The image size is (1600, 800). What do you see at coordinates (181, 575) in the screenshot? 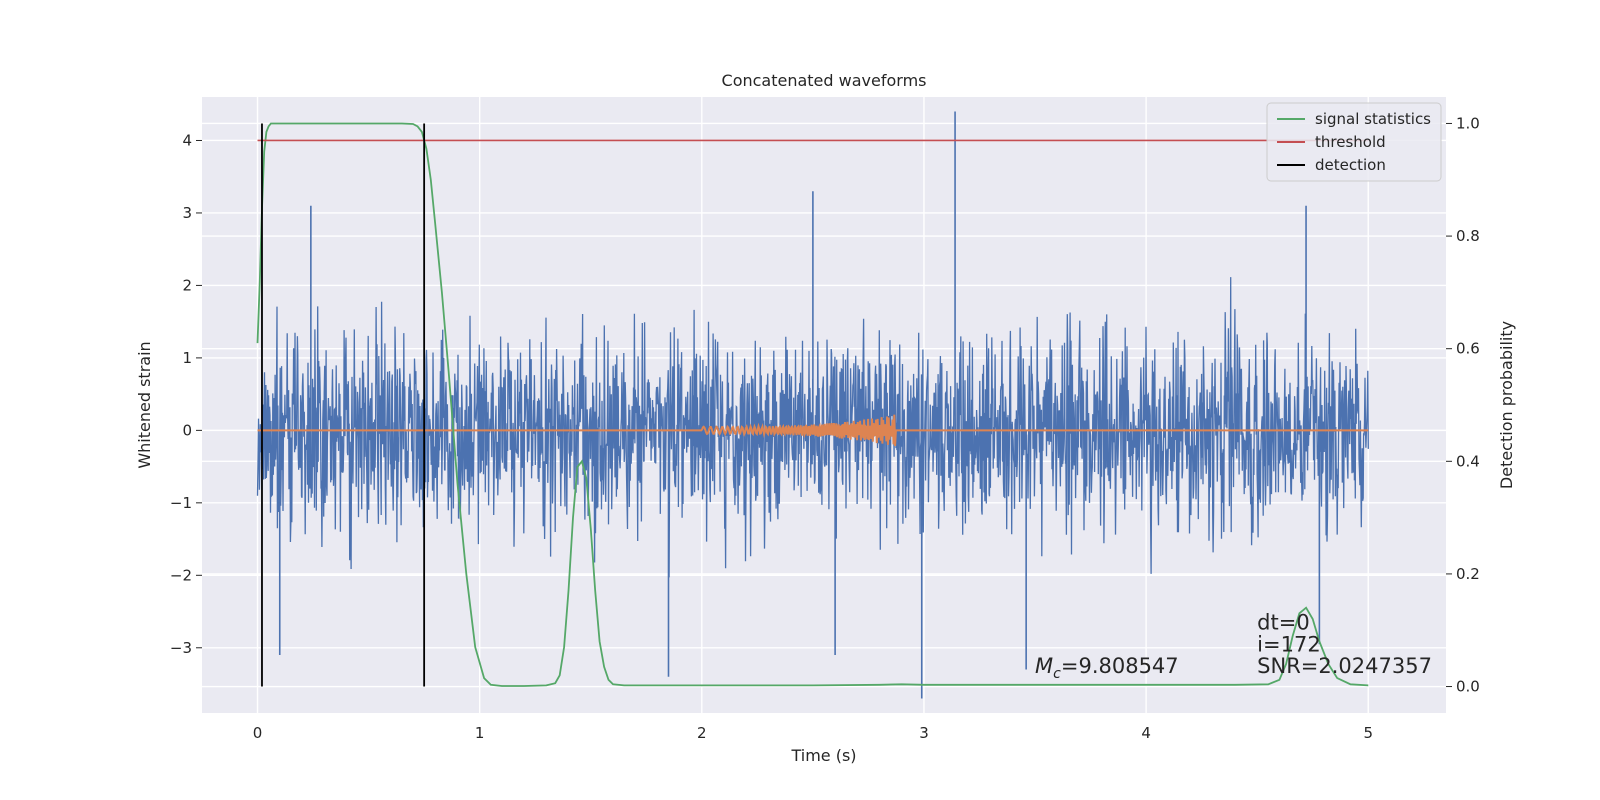
I see `y-tick-label: −2` at bounding box center [181, 575].